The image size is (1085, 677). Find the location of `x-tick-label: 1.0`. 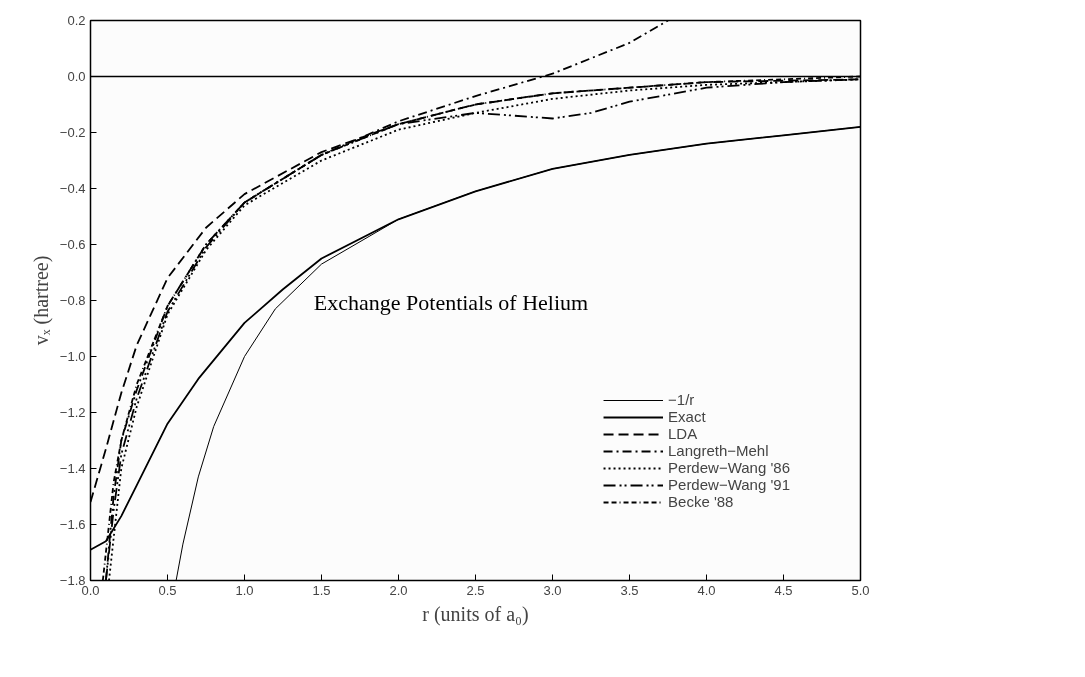

x-tick-label: 1.0 is located at coordinates (244, 590).